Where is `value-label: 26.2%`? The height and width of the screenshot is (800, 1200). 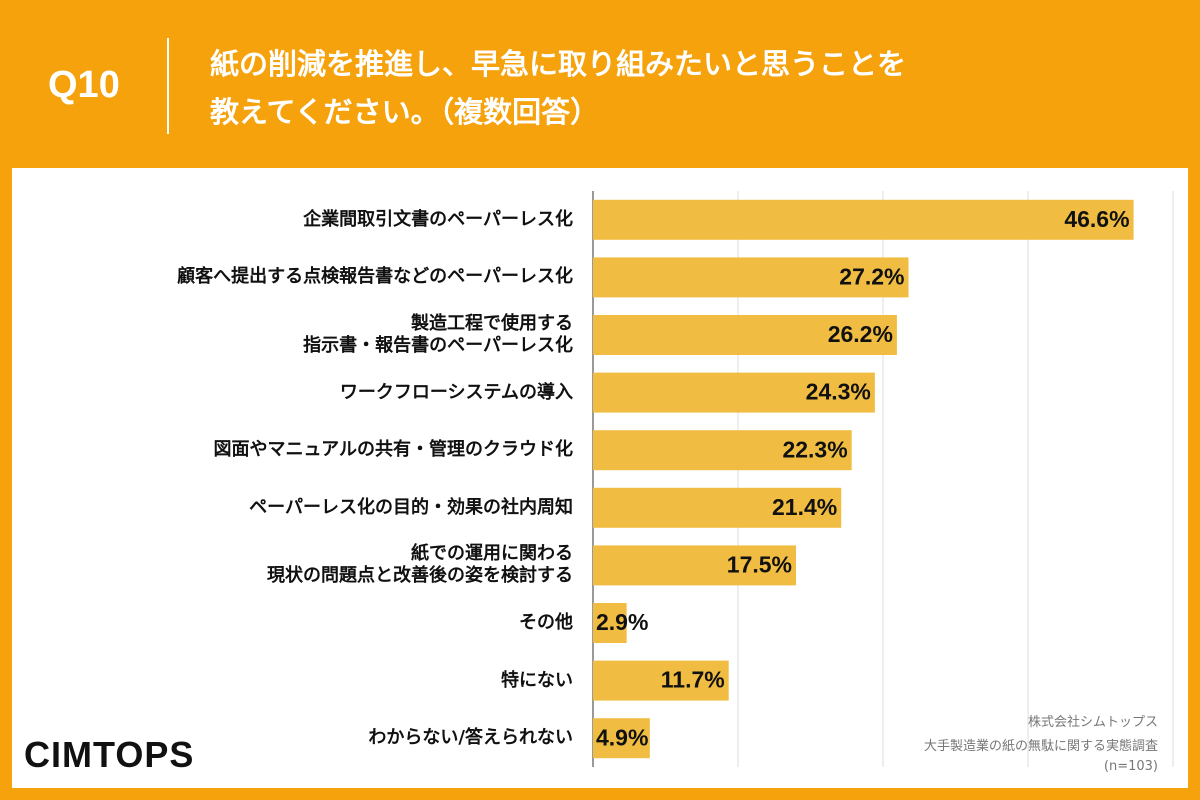 value-label: 26.2% is located at coordinates (860, 334).